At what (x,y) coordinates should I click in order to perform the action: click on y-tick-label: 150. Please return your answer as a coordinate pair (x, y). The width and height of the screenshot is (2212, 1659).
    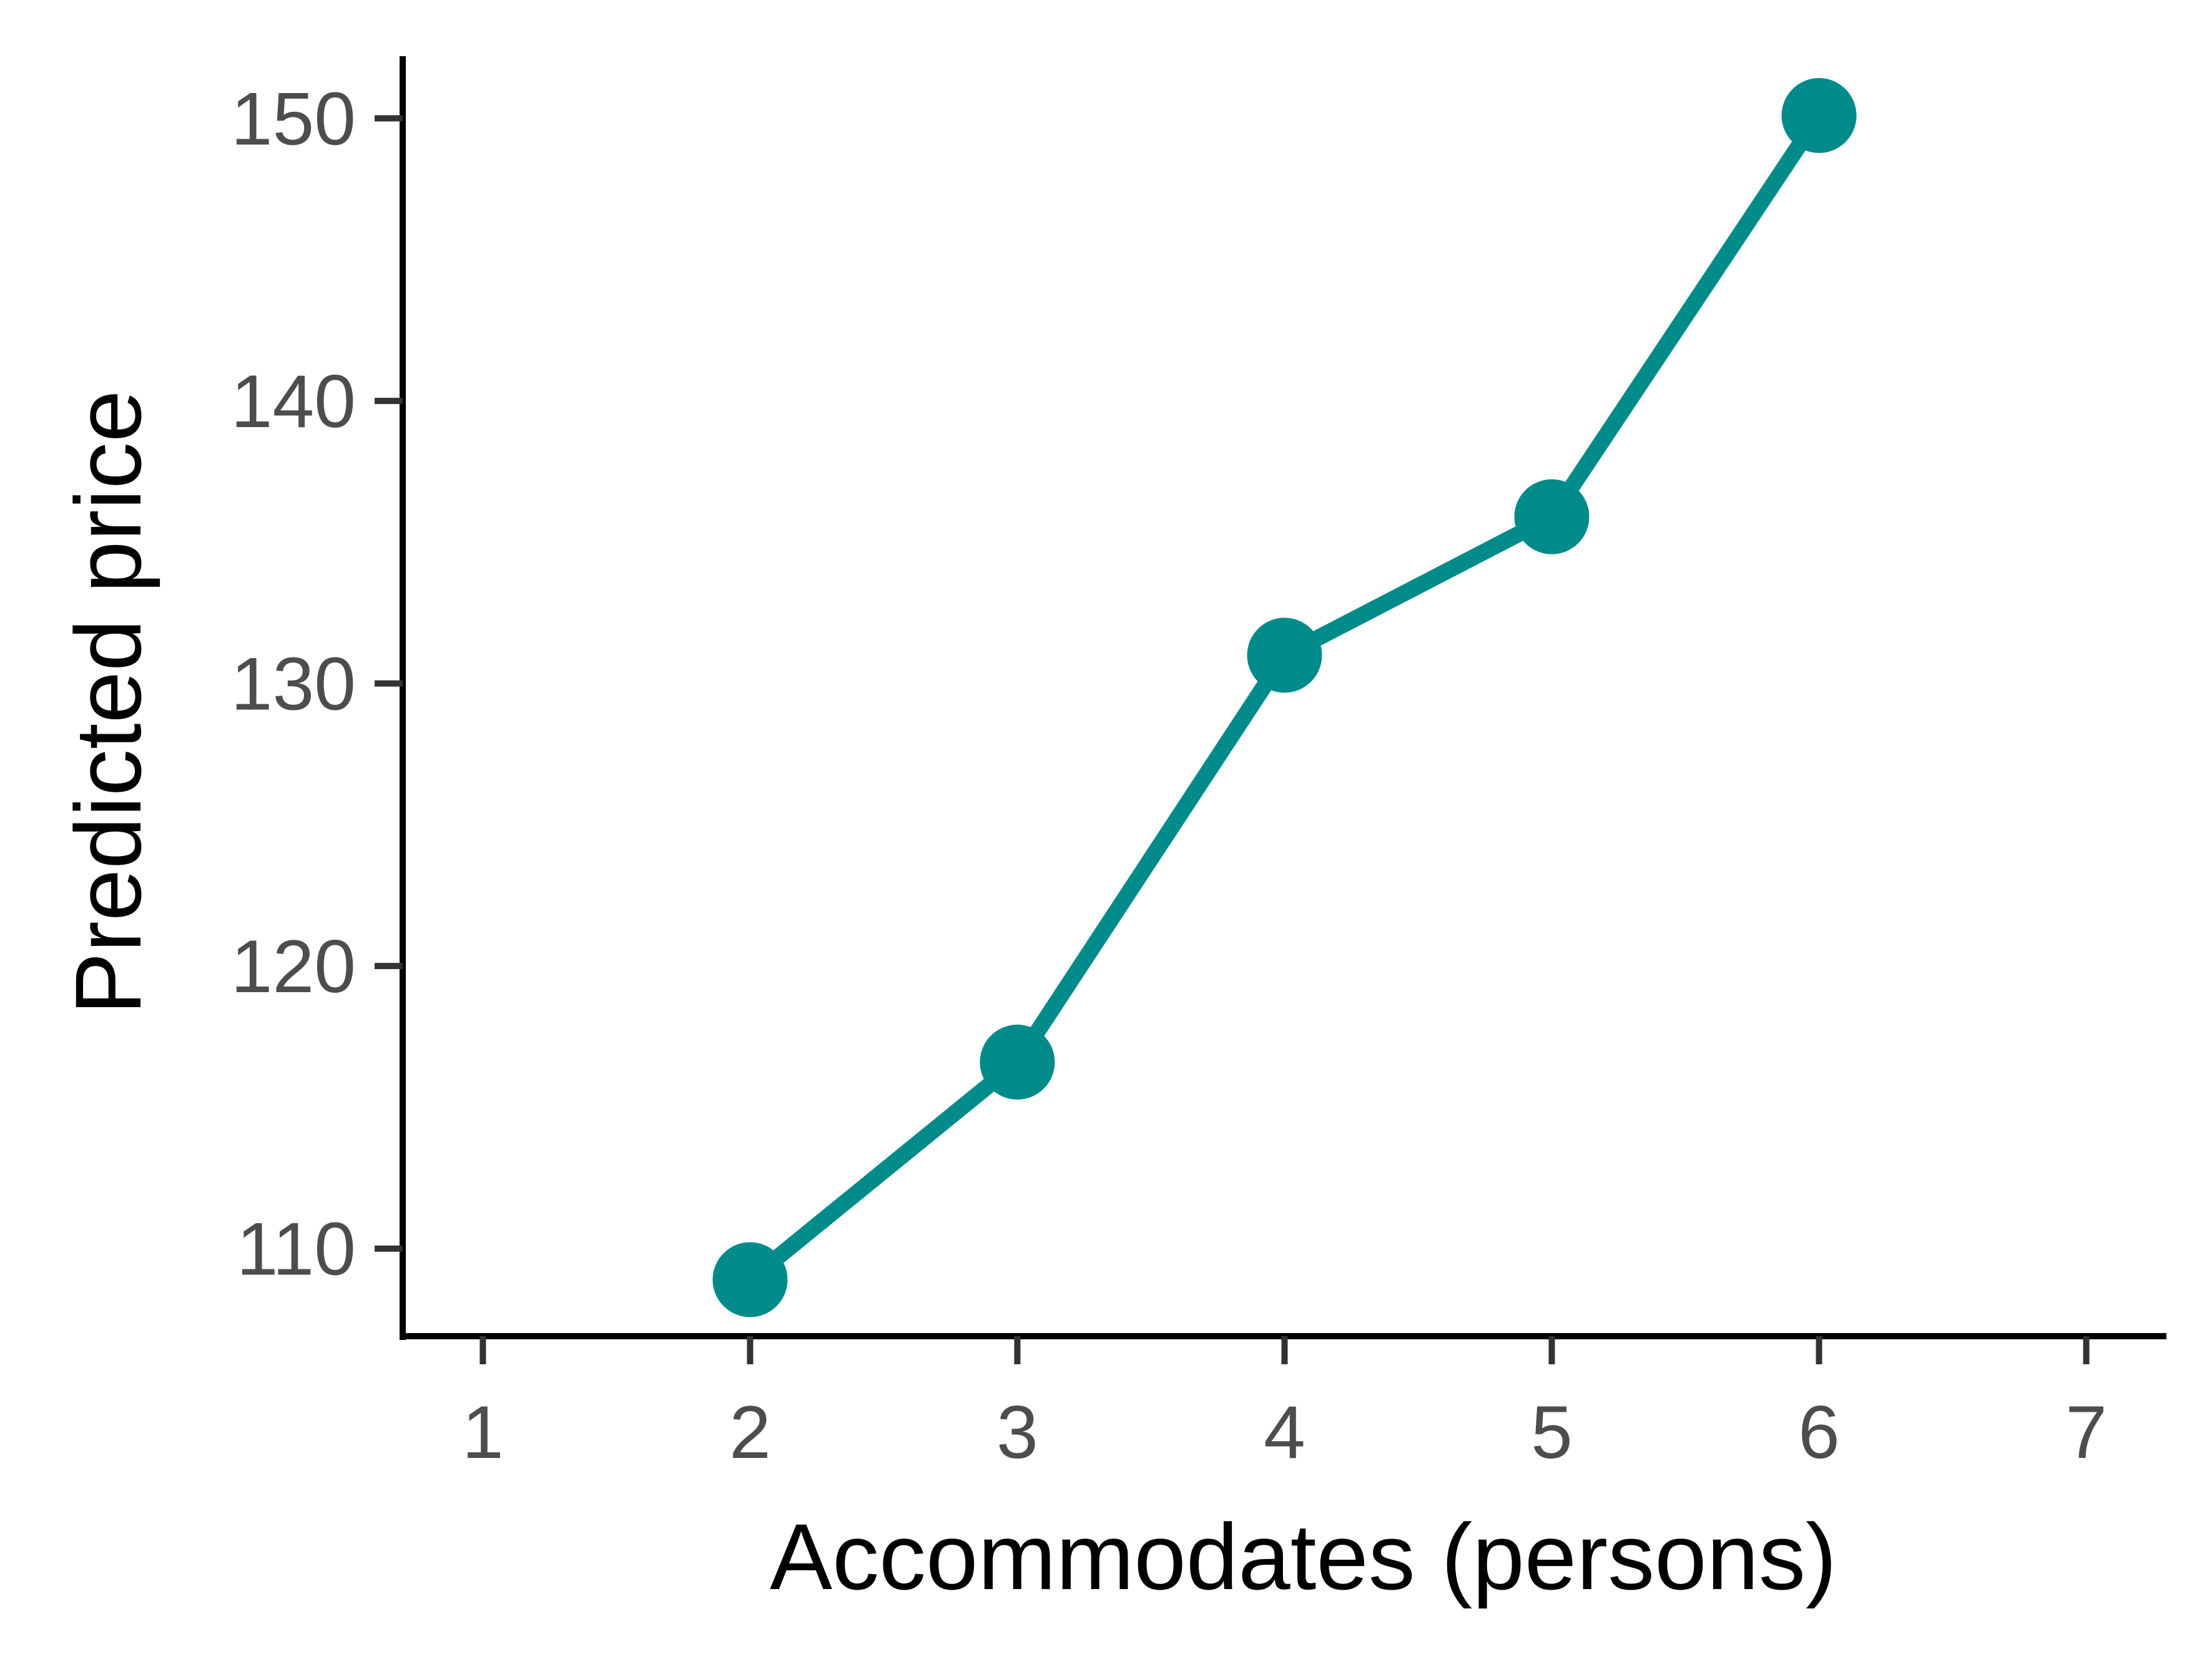
    Looking at the image, I should click on (293, 119).